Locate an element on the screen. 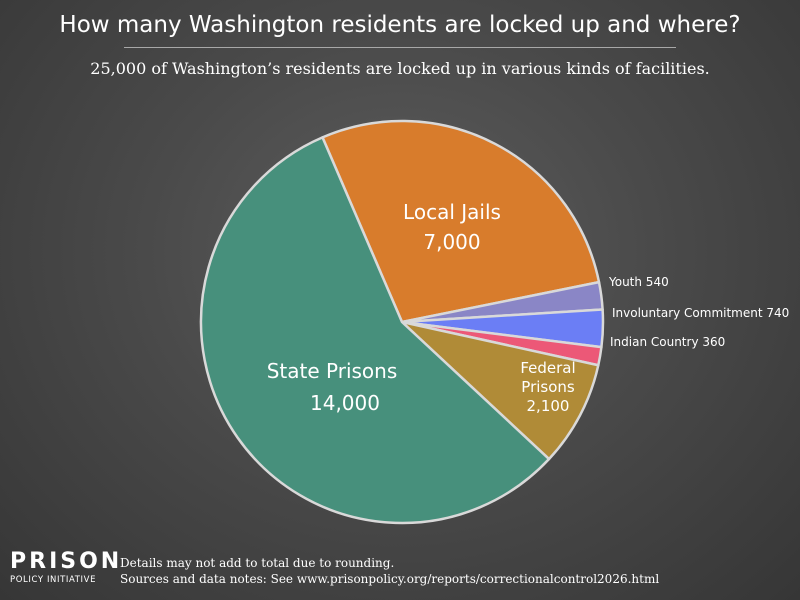 The width and height of the screenshot is (800, 600). label-involuntary-commitment: Involuntary Commitment 740 is located at coordinates (700, 313).